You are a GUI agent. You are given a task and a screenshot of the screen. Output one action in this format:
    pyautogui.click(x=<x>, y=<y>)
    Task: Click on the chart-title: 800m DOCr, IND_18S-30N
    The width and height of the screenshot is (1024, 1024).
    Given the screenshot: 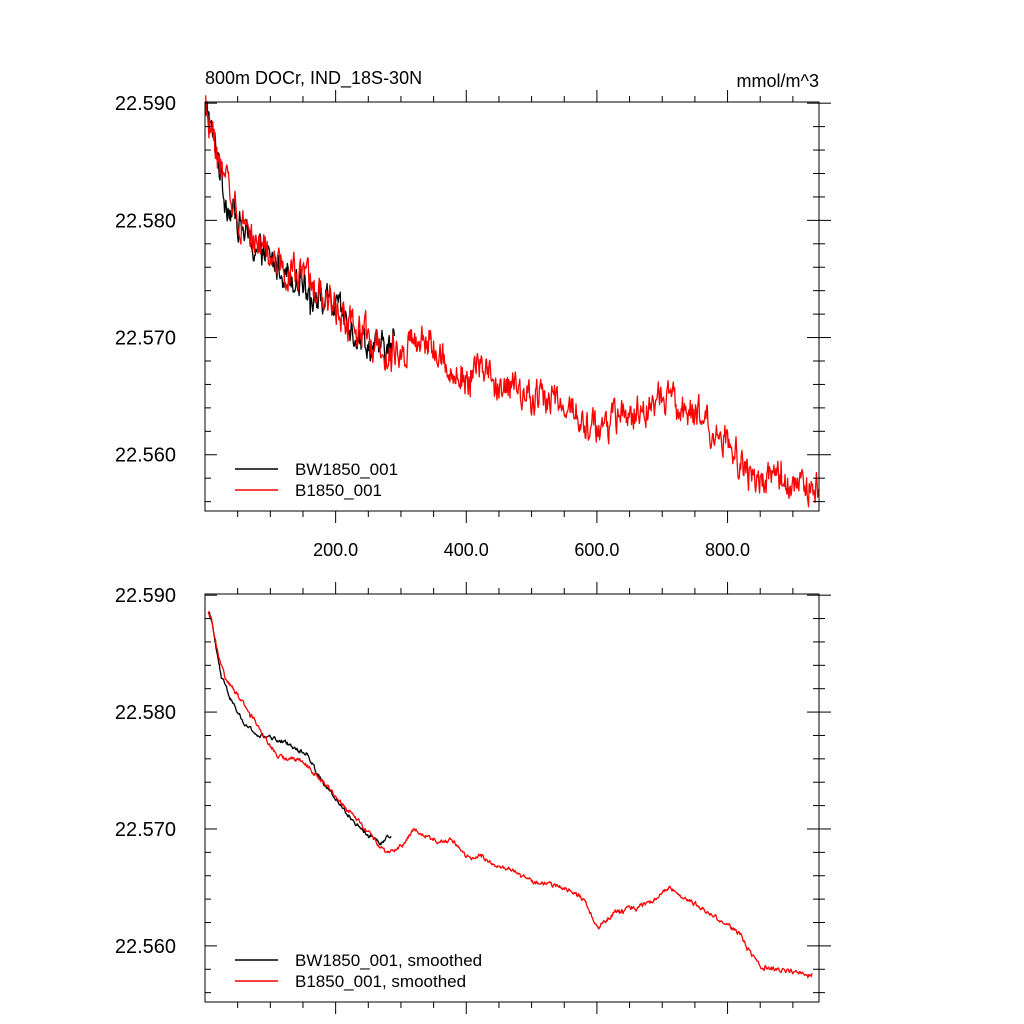 What is the action you would take?
    pyautogui.click(x=313, y=78)
    